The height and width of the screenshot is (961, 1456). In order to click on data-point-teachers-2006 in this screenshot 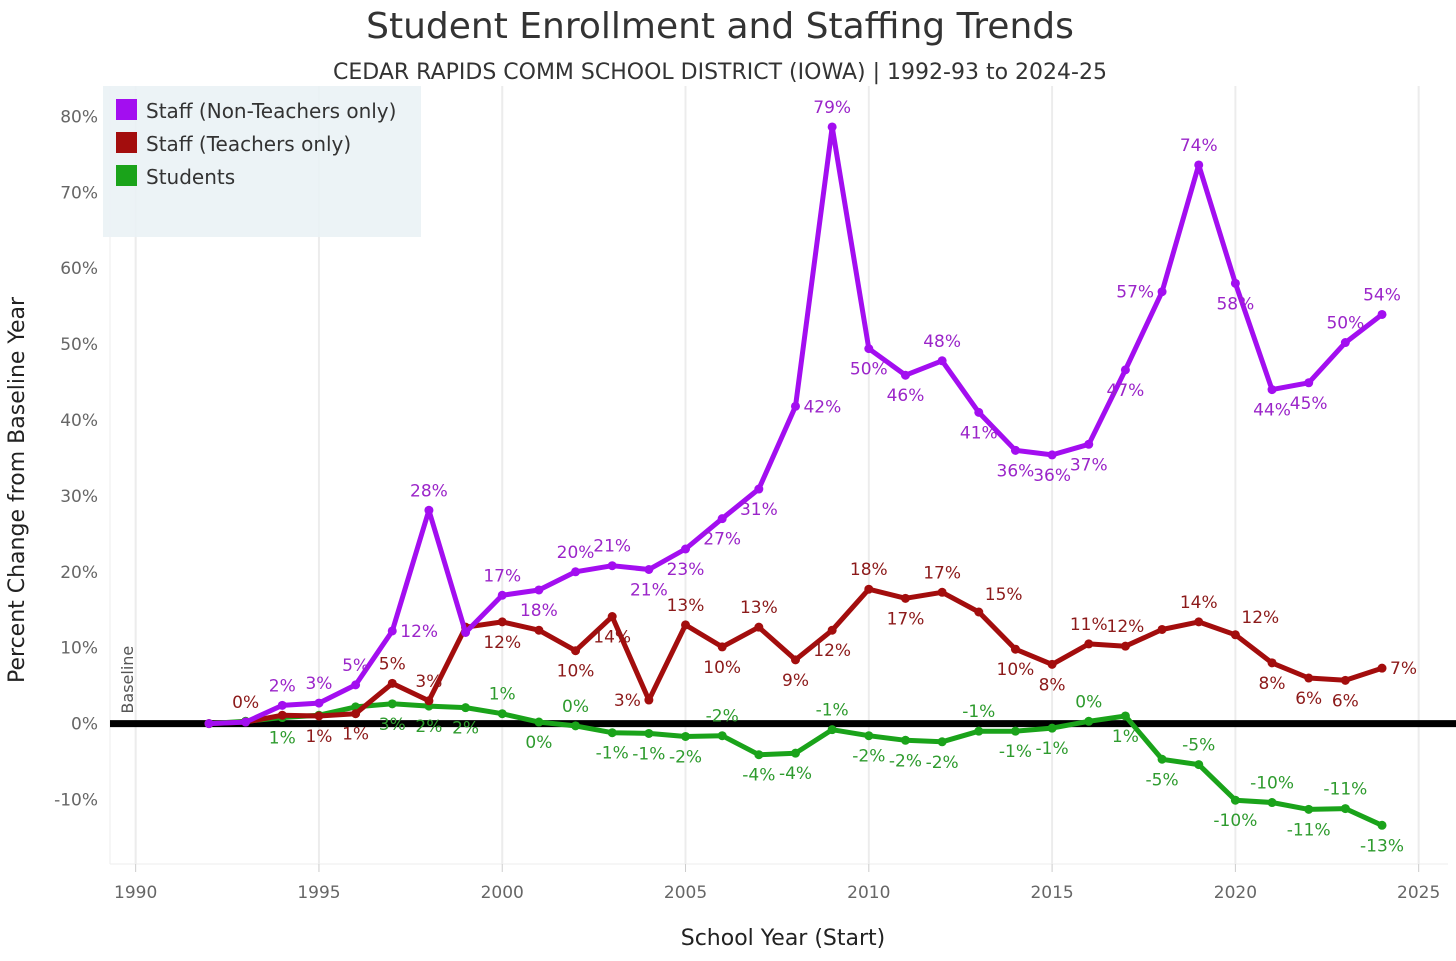, I will do `click(722, 647)`.